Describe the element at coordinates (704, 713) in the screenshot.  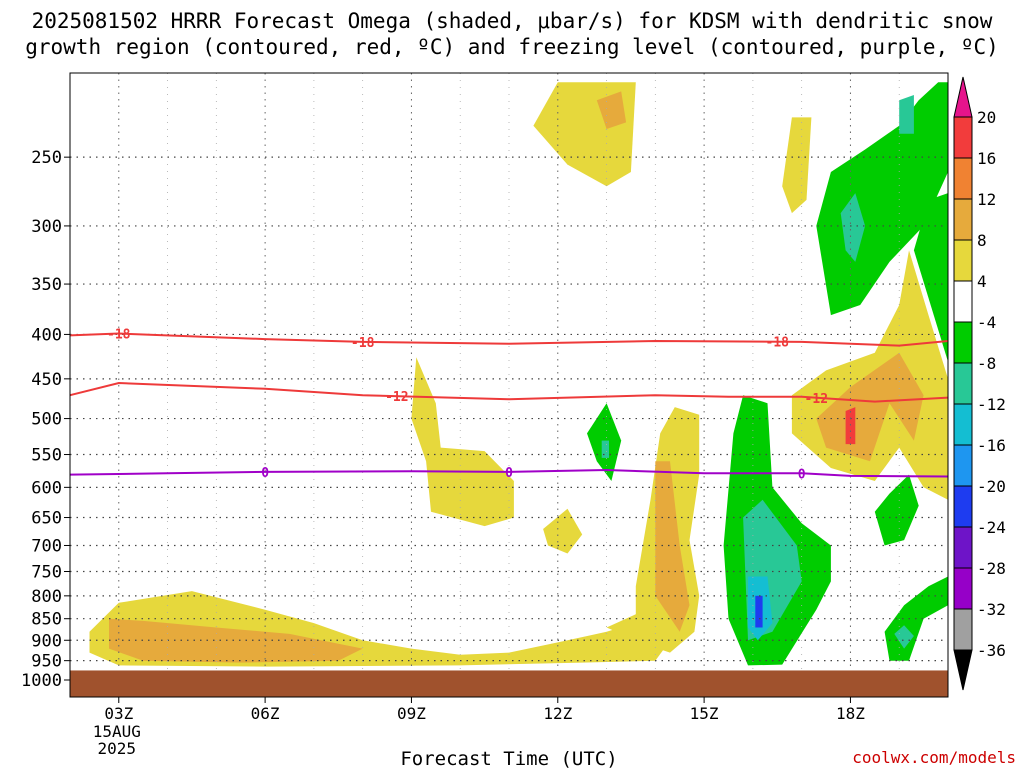
I see `x-tick-label-15Z: 15Z` at that location.